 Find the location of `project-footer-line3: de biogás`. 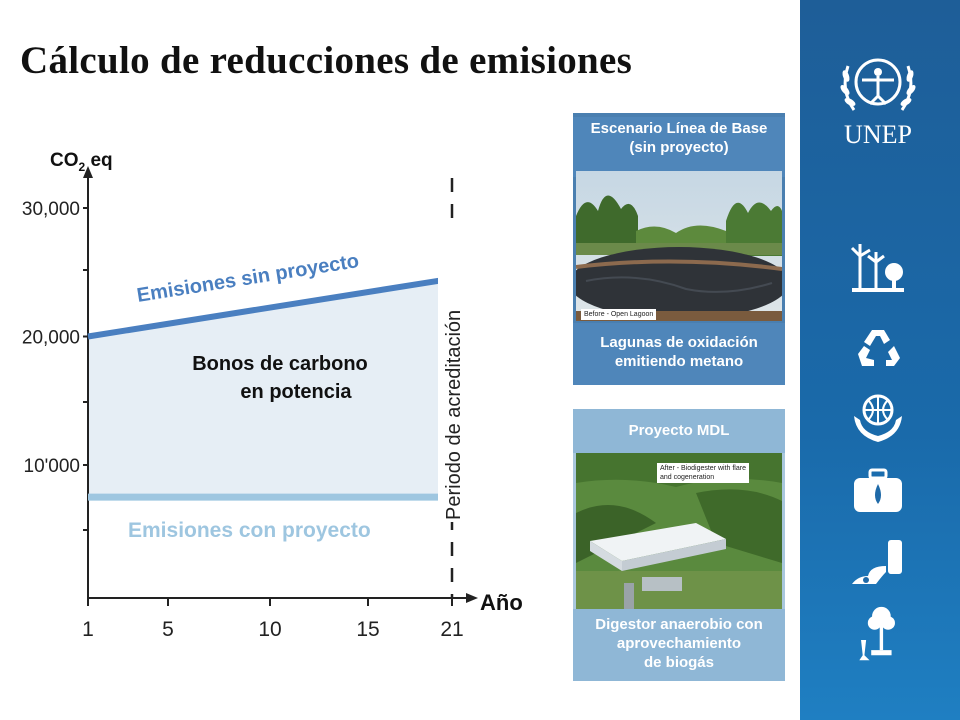

project-footer-line3: de biogás is located at coordinates (678, 662).